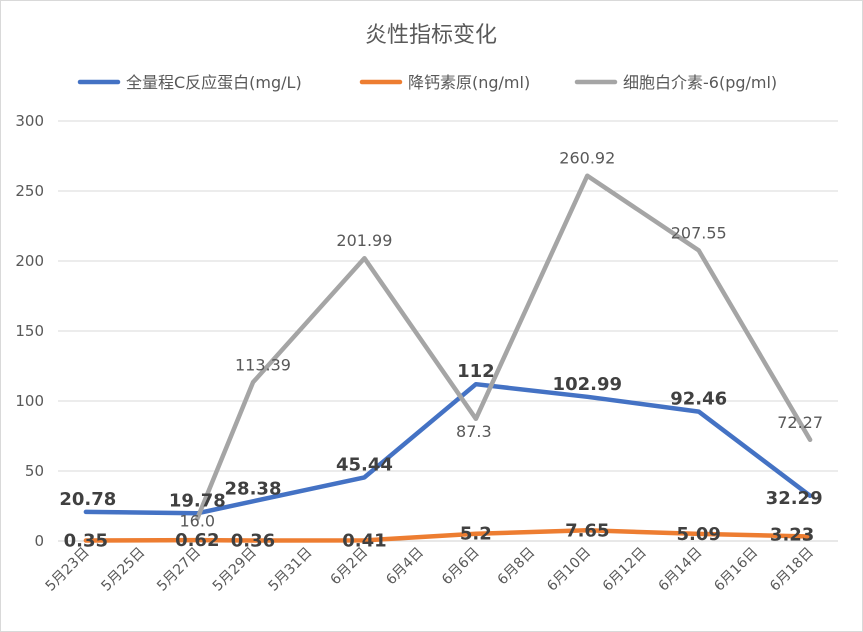 The image size is (863, 632). Describe the element at coordinates (179, 570) in the screenshot. I see `x-tick-label: 5月27日` at that location.